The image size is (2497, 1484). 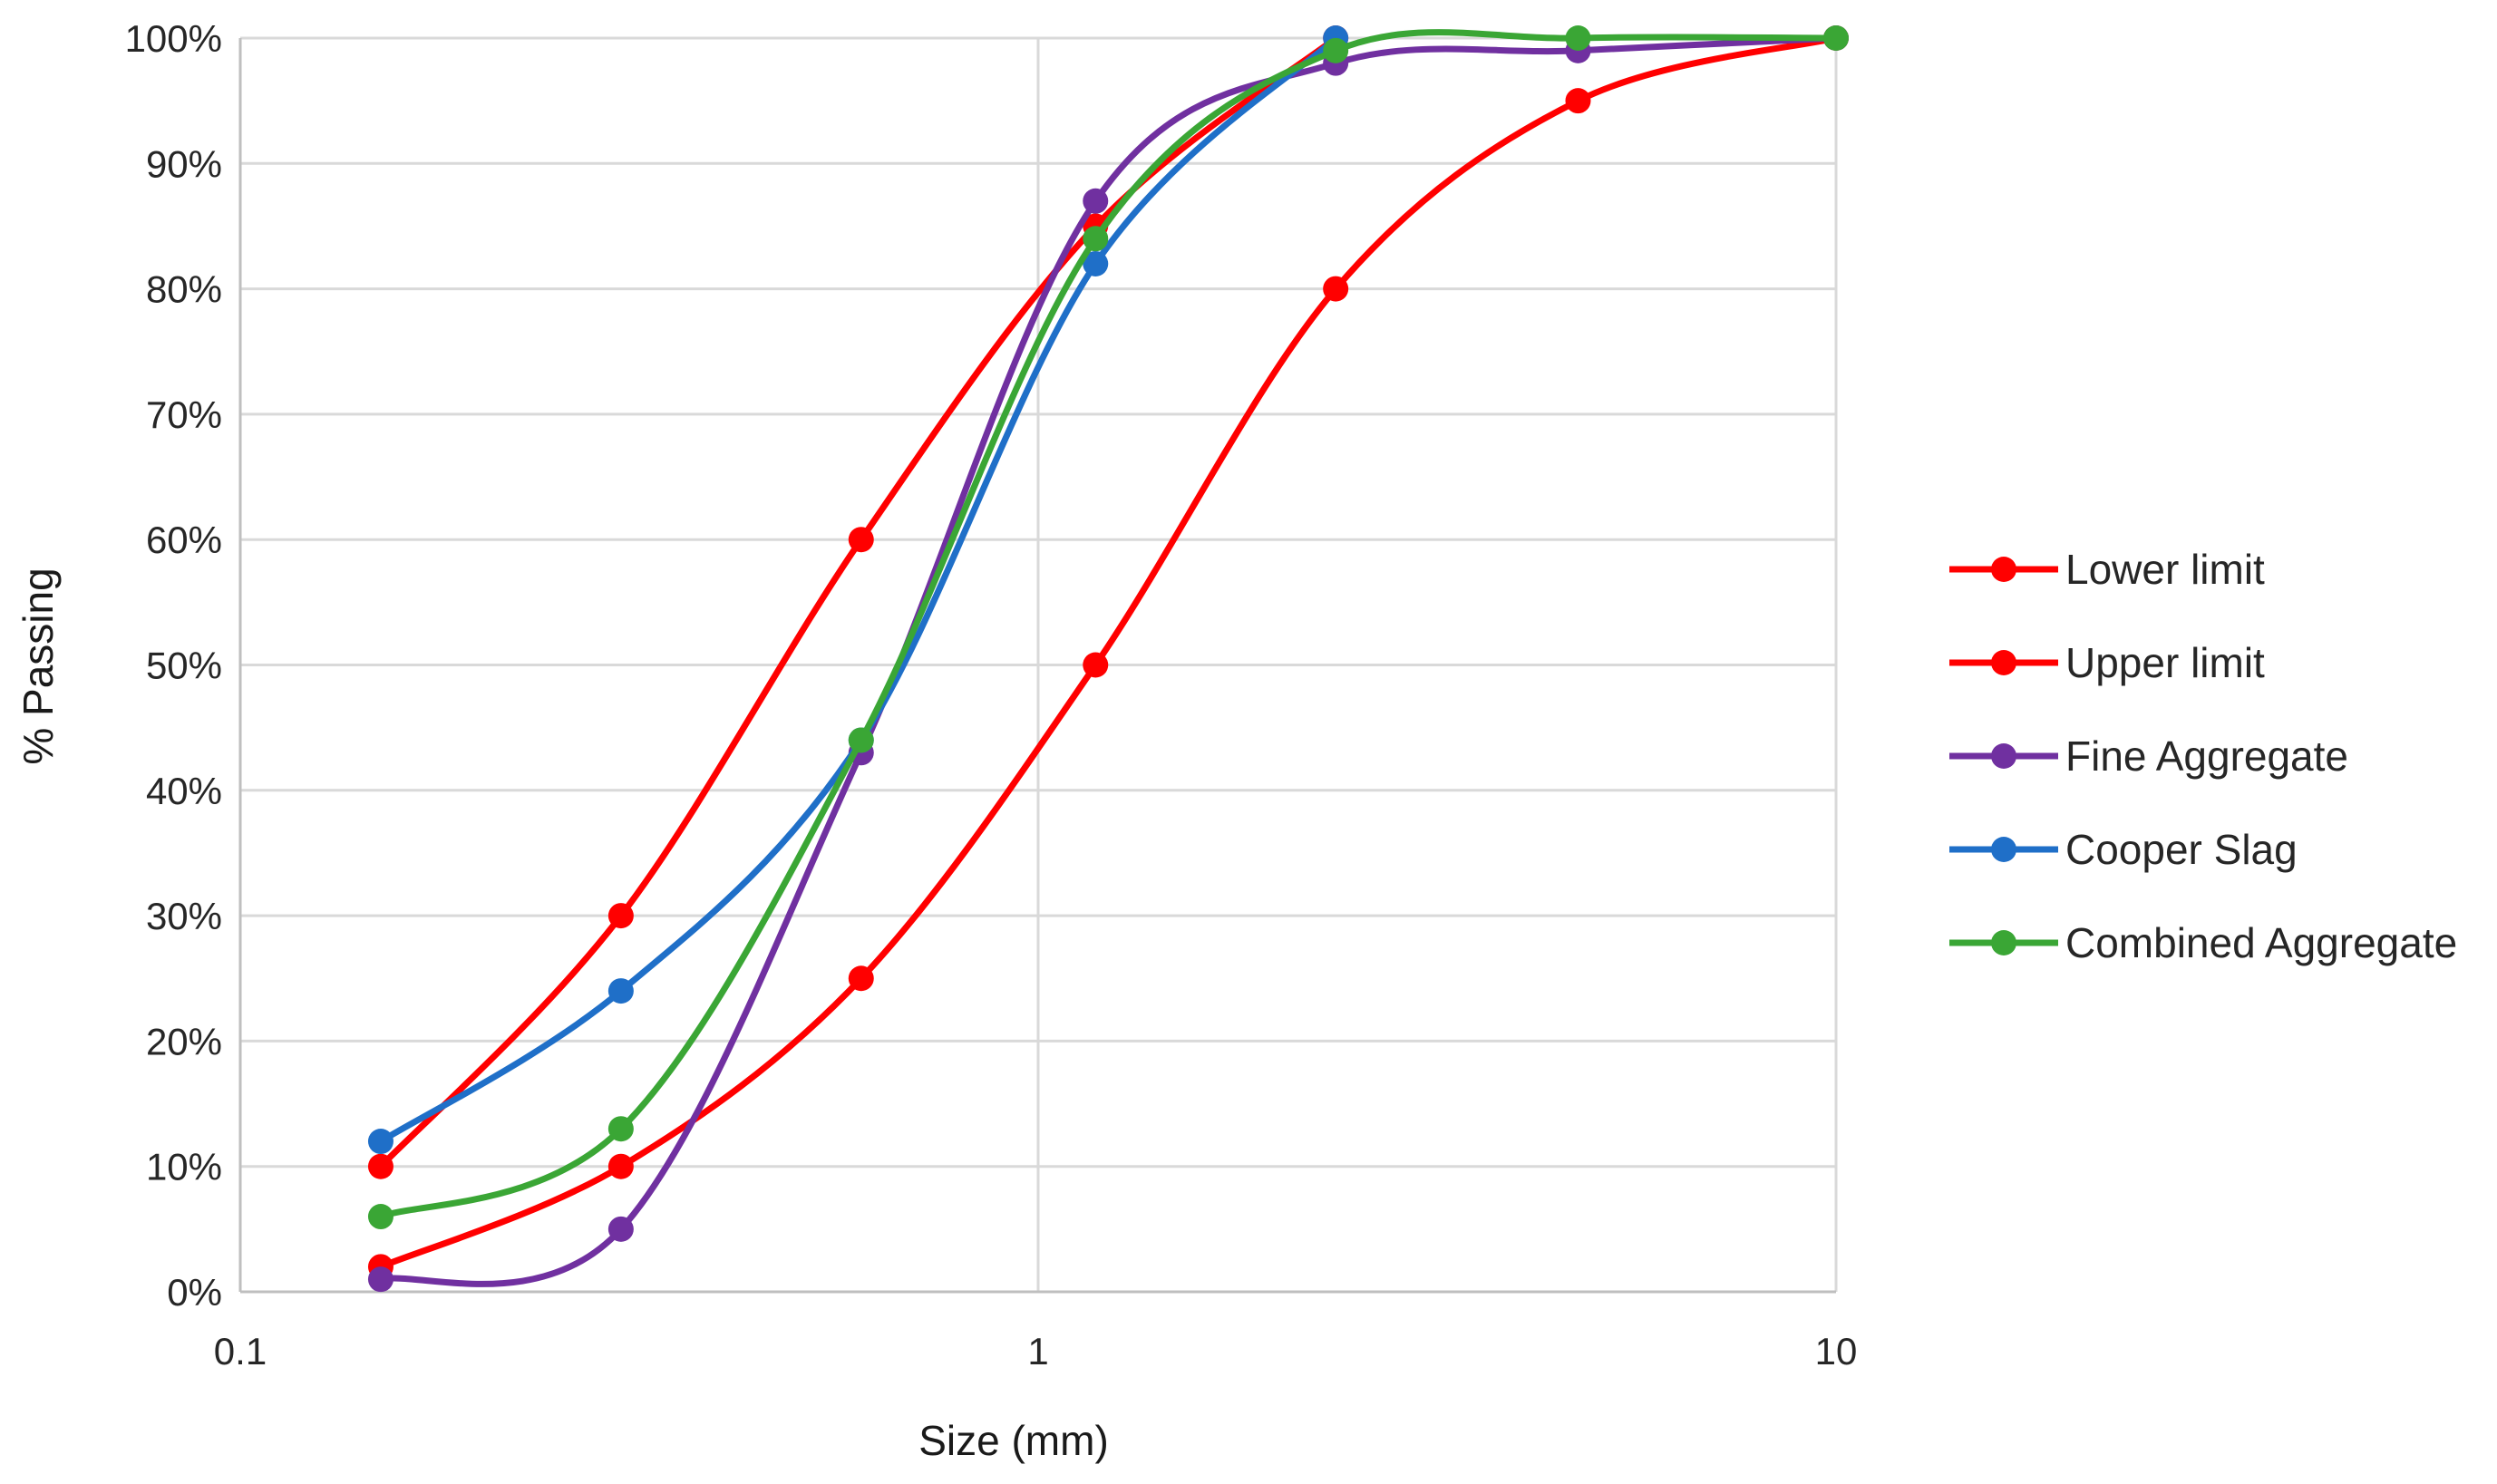 What do you see at coordinates (2182, 849) in the screenshot?
I see `legend-label: Cooper Slag` at bounding box center [2182, 849].